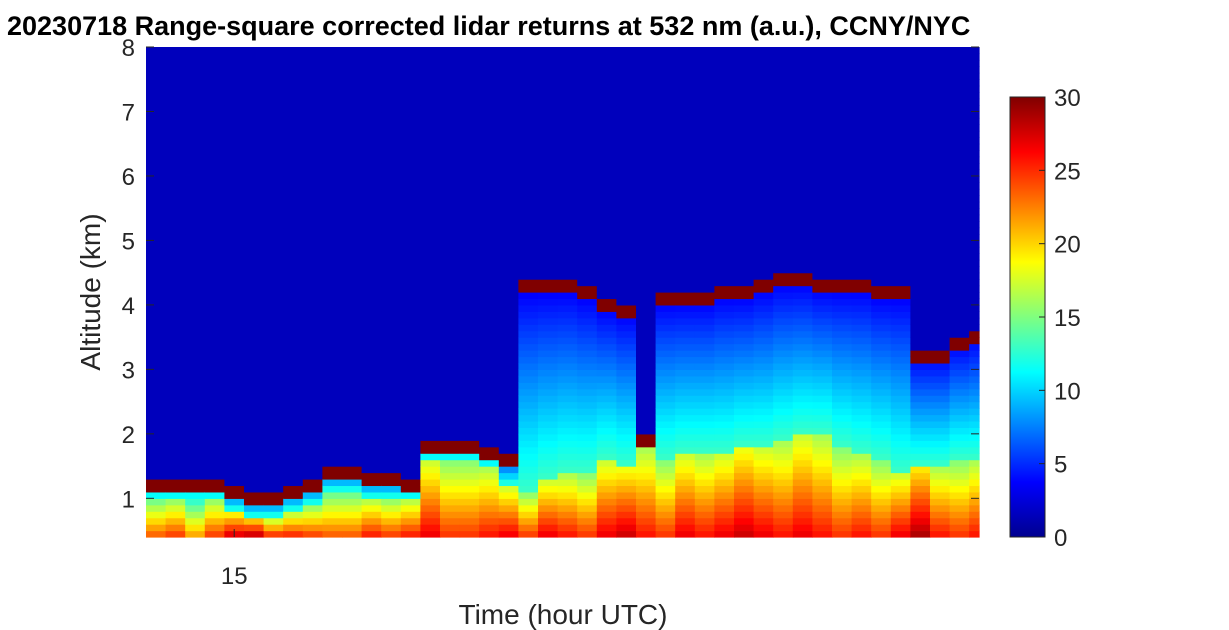 The width and height of the screenshot is (1229, 630). What do you see at coordinates (234, 559) in the screenshot?
I see `x-axis: 15` at bounding box center [234, 559].